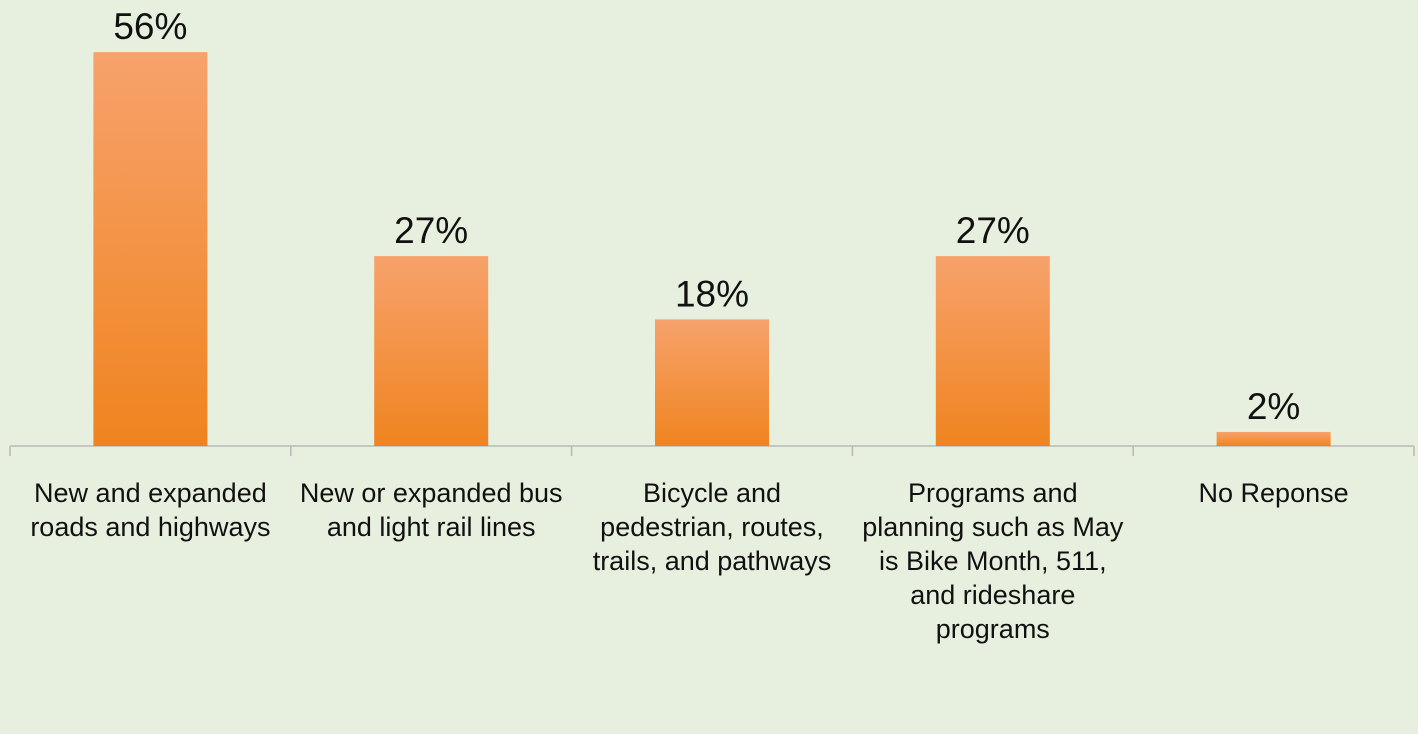 The width and height of the screenshot is (1418, 734). What do you see at coordinates (150, 26) in the screenshot?
I see `value-label: 56%` at bounding box center [150, 26].